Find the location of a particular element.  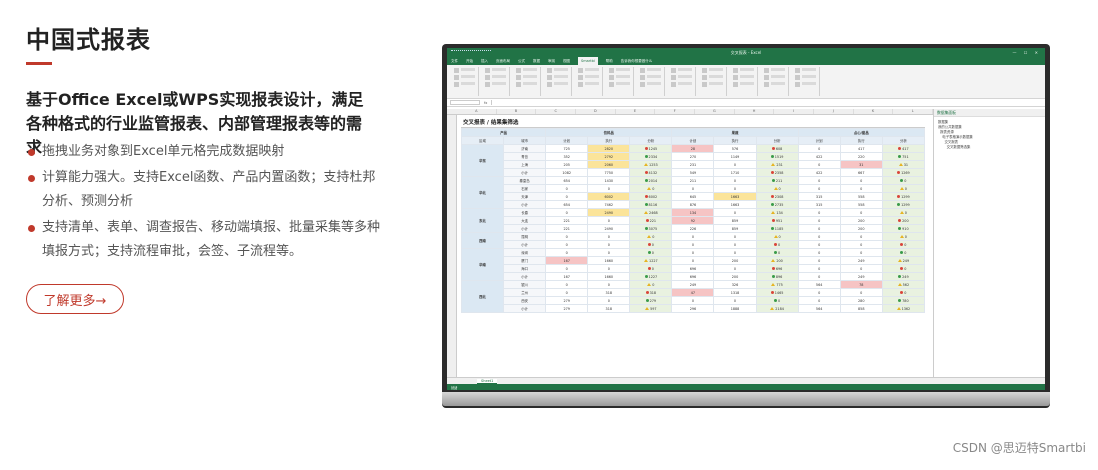

value-cell: 951 is located at coordinates (777, 220).